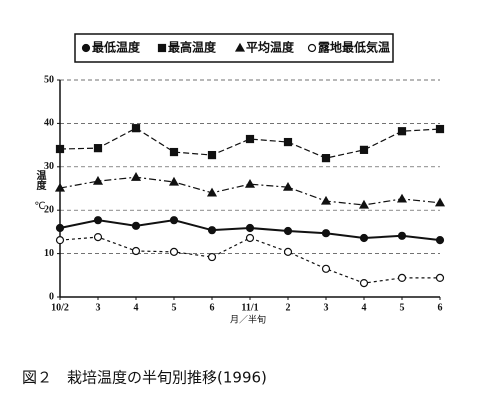  Describe the element at coordinates (49, 166) in the screenshot. I see `y-tick-label: 30` at that location.